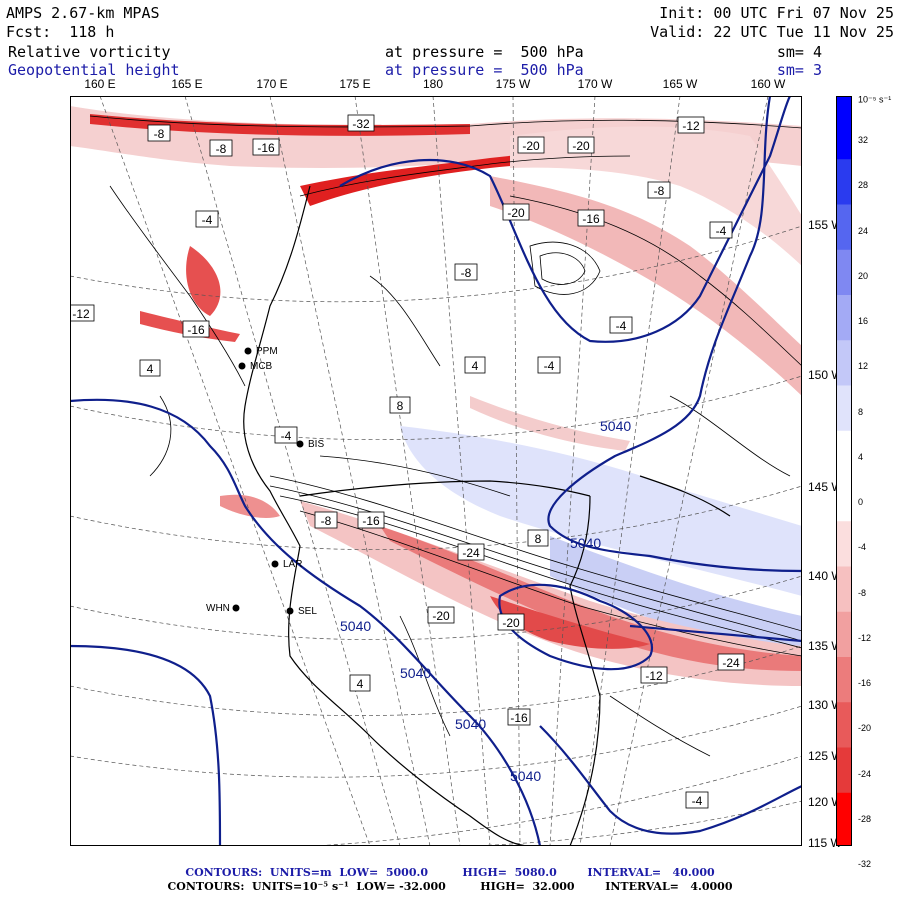  I want to click on colorbar-tick-label: -32, so click(865, 864).